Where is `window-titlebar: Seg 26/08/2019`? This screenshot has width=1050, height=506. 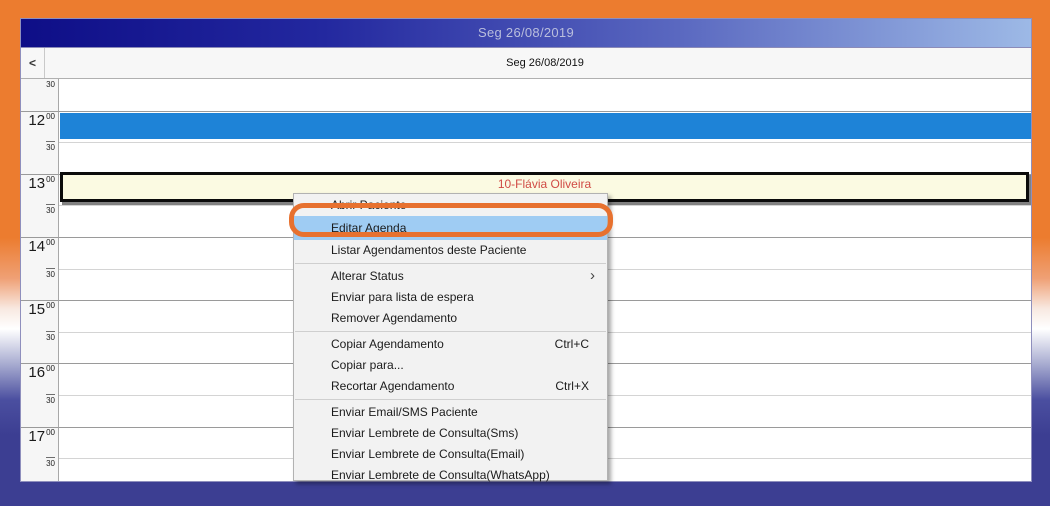
window-titlebar: Seg 26/08/2019 is located at coordinates (526, 33).